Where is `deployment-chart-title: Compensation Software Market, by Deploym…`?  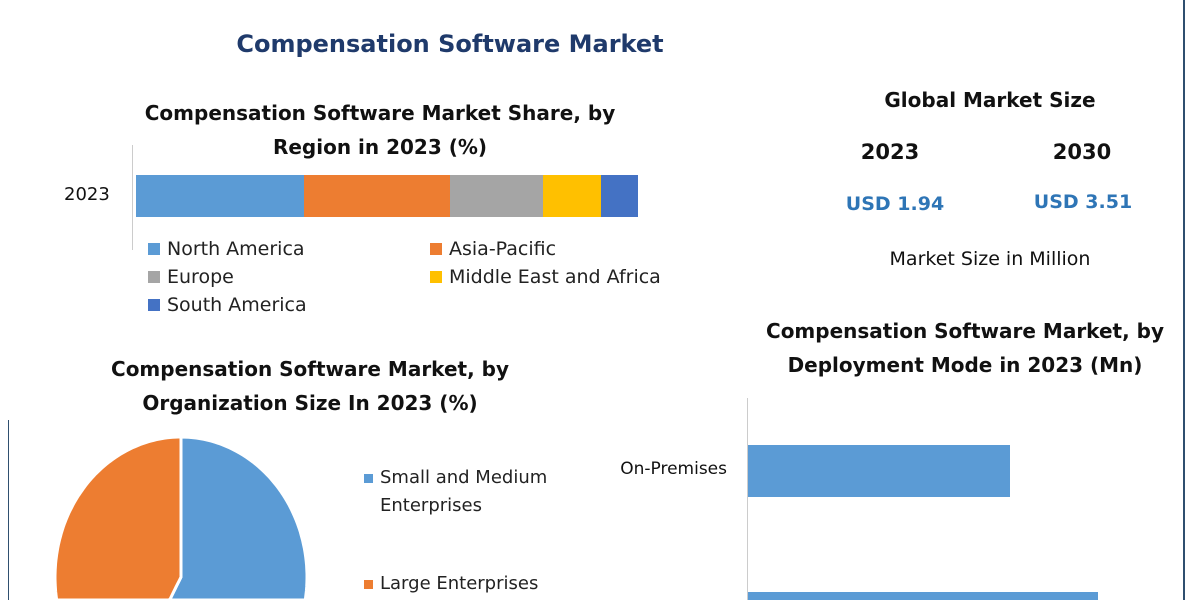
deployment-chart-title: Compensation Software Market, by Deploym… is located at coordinates (965, 348).